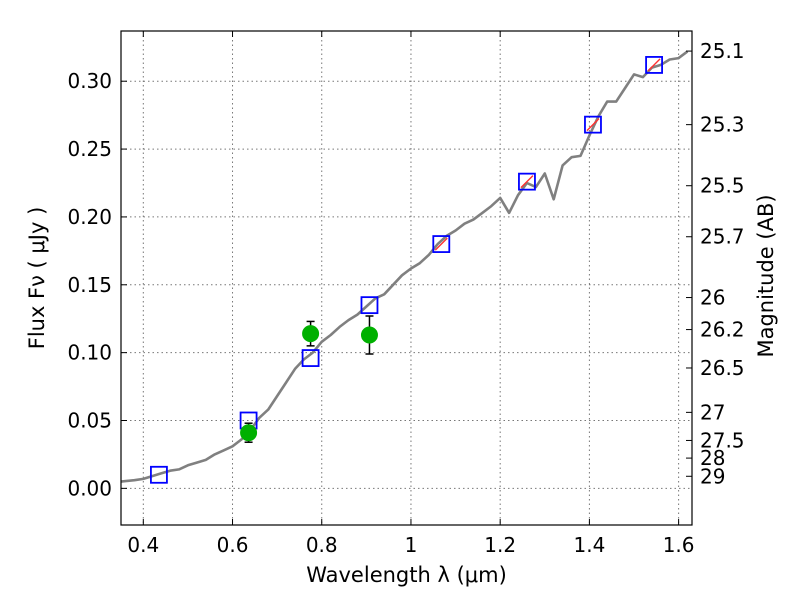 This screenshot has width=800, height=600. What do you see at coordinates (500, 545) in the screenshot?
I see `x-tick-label: 1.2` at bounding box center [500, 545].